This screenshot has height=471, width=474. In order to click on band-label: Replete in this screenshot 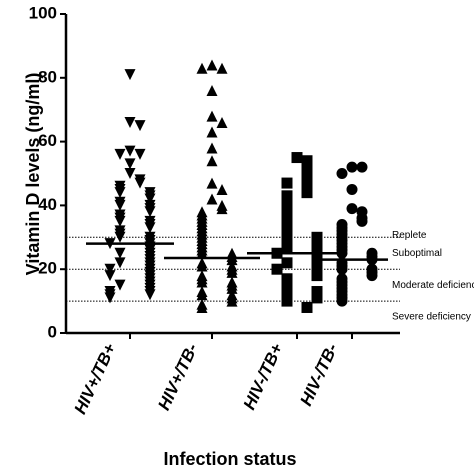, I will do `click(409, 235)`.